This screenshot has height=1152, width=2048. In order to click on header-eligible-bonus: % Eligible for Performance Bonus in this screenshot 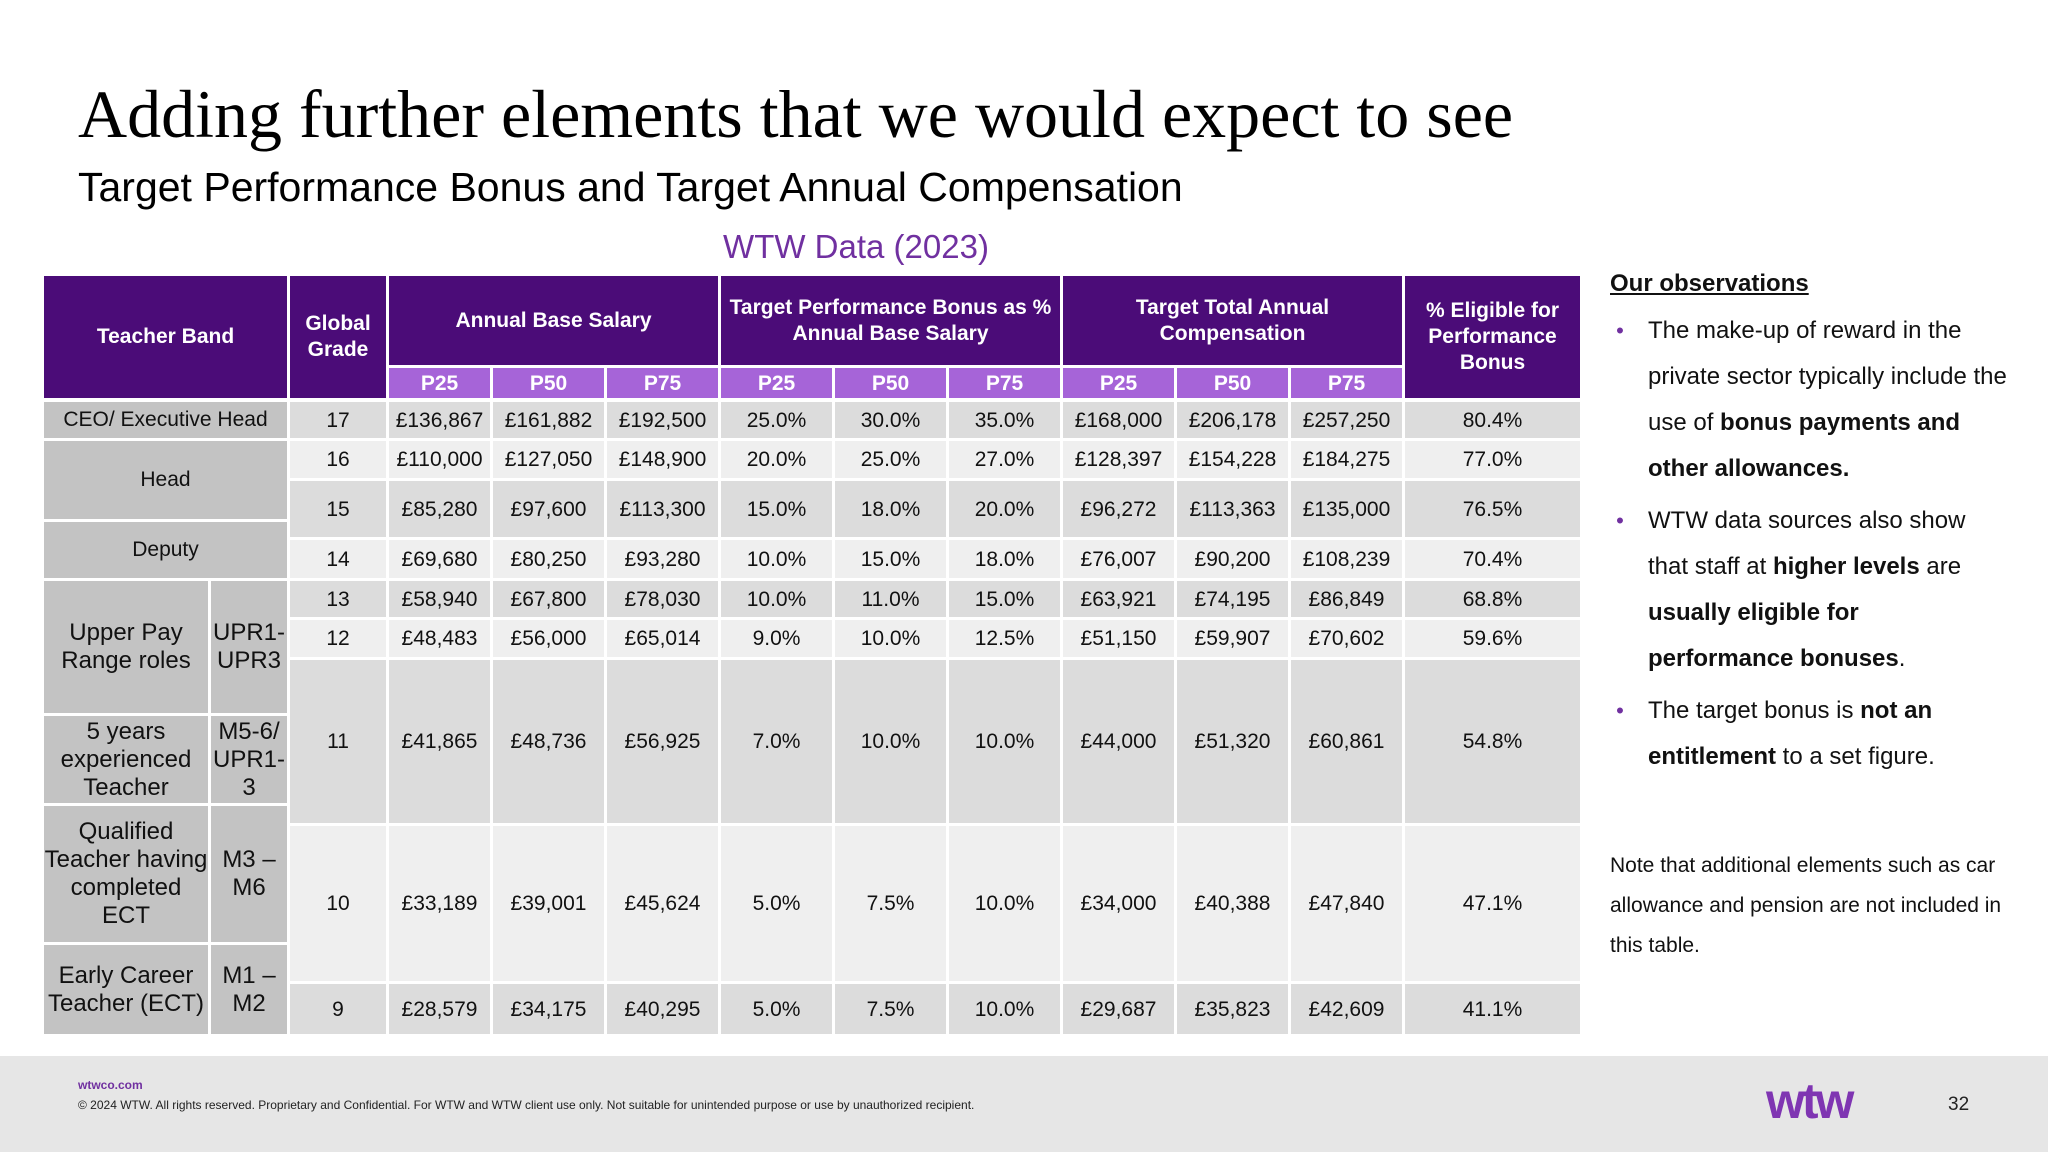, I will do `click(1492, 337)`.